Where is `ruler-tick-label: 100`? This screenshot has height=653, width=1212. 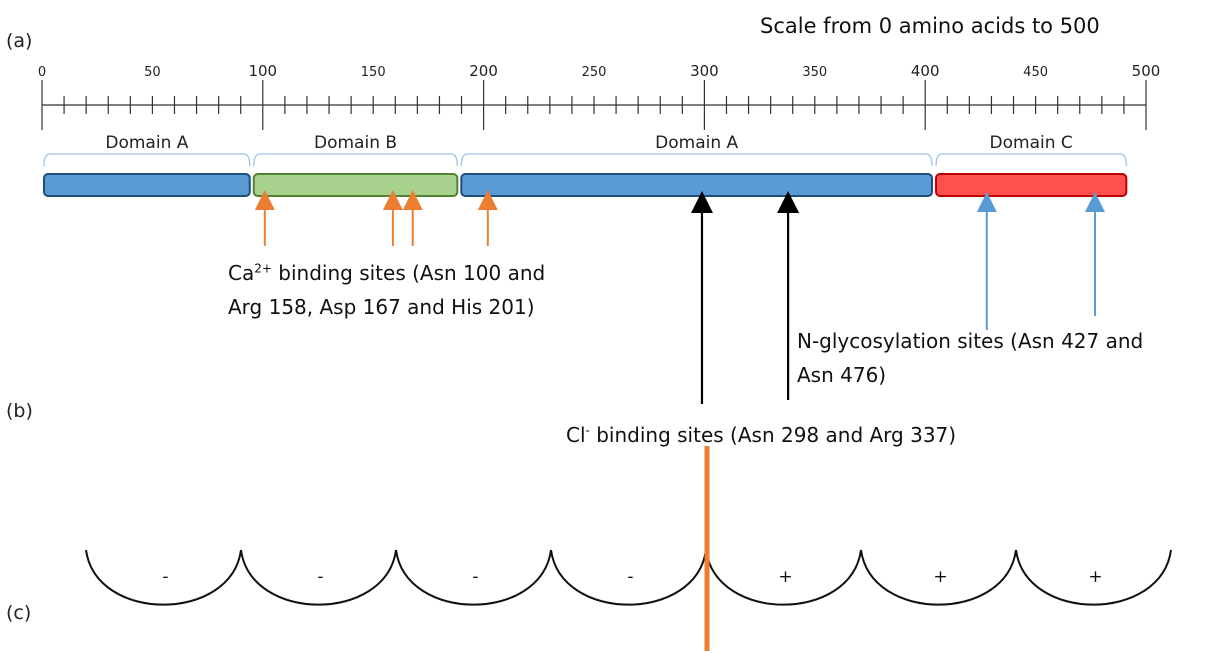 ruler-tick-label: 100 is located at coordinates (262, 71).